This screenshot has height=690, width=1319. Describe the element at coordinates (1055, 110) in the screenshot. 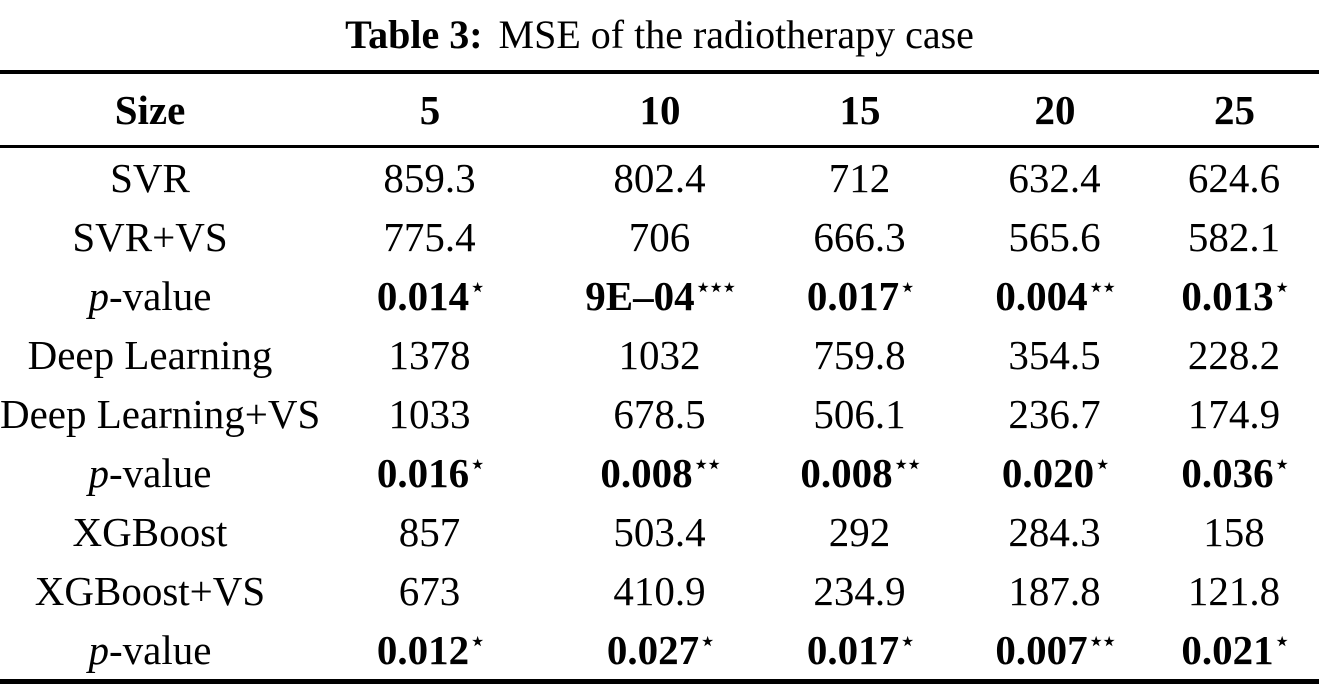

I see `column-header-4: 20` at that location.